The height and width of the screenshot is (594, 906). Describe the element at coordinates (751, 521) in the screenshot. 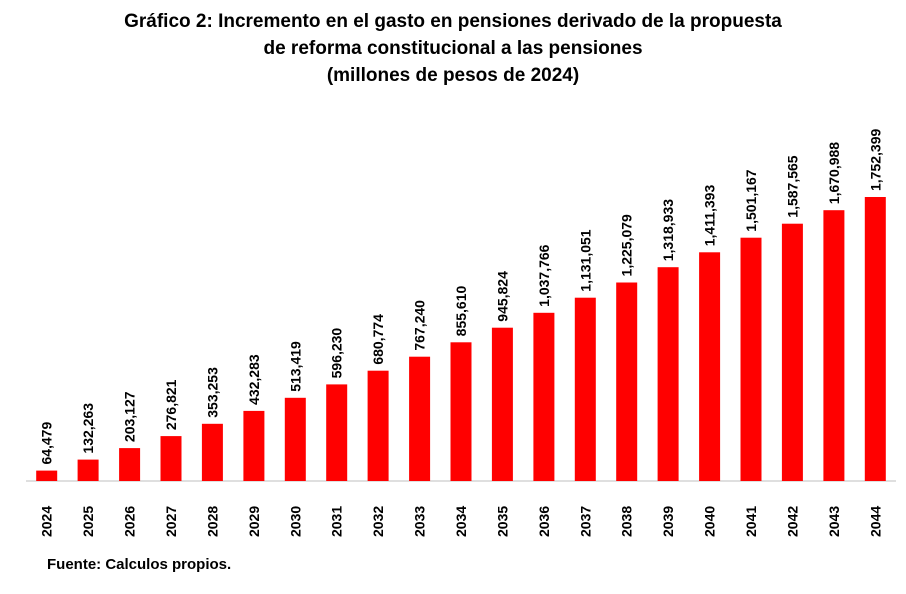

I see `category-label-2041: 2041` at that location.